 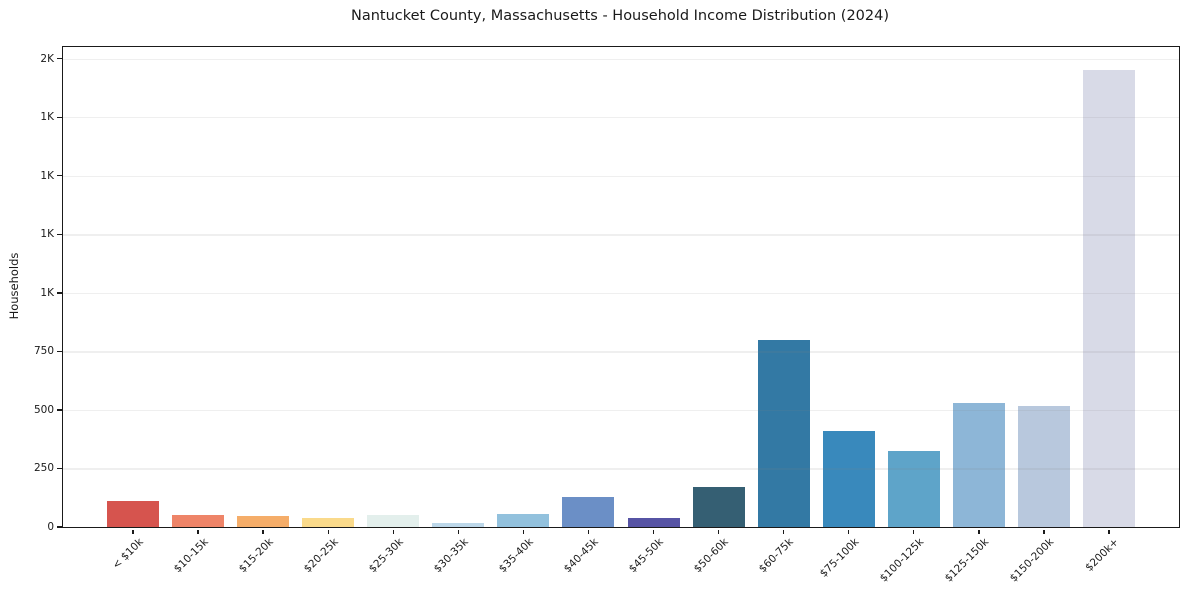 What do you see at coordinates (133, 514) in the screenshot?
I see `bar-< $10k` at bounding box center [133, 514].